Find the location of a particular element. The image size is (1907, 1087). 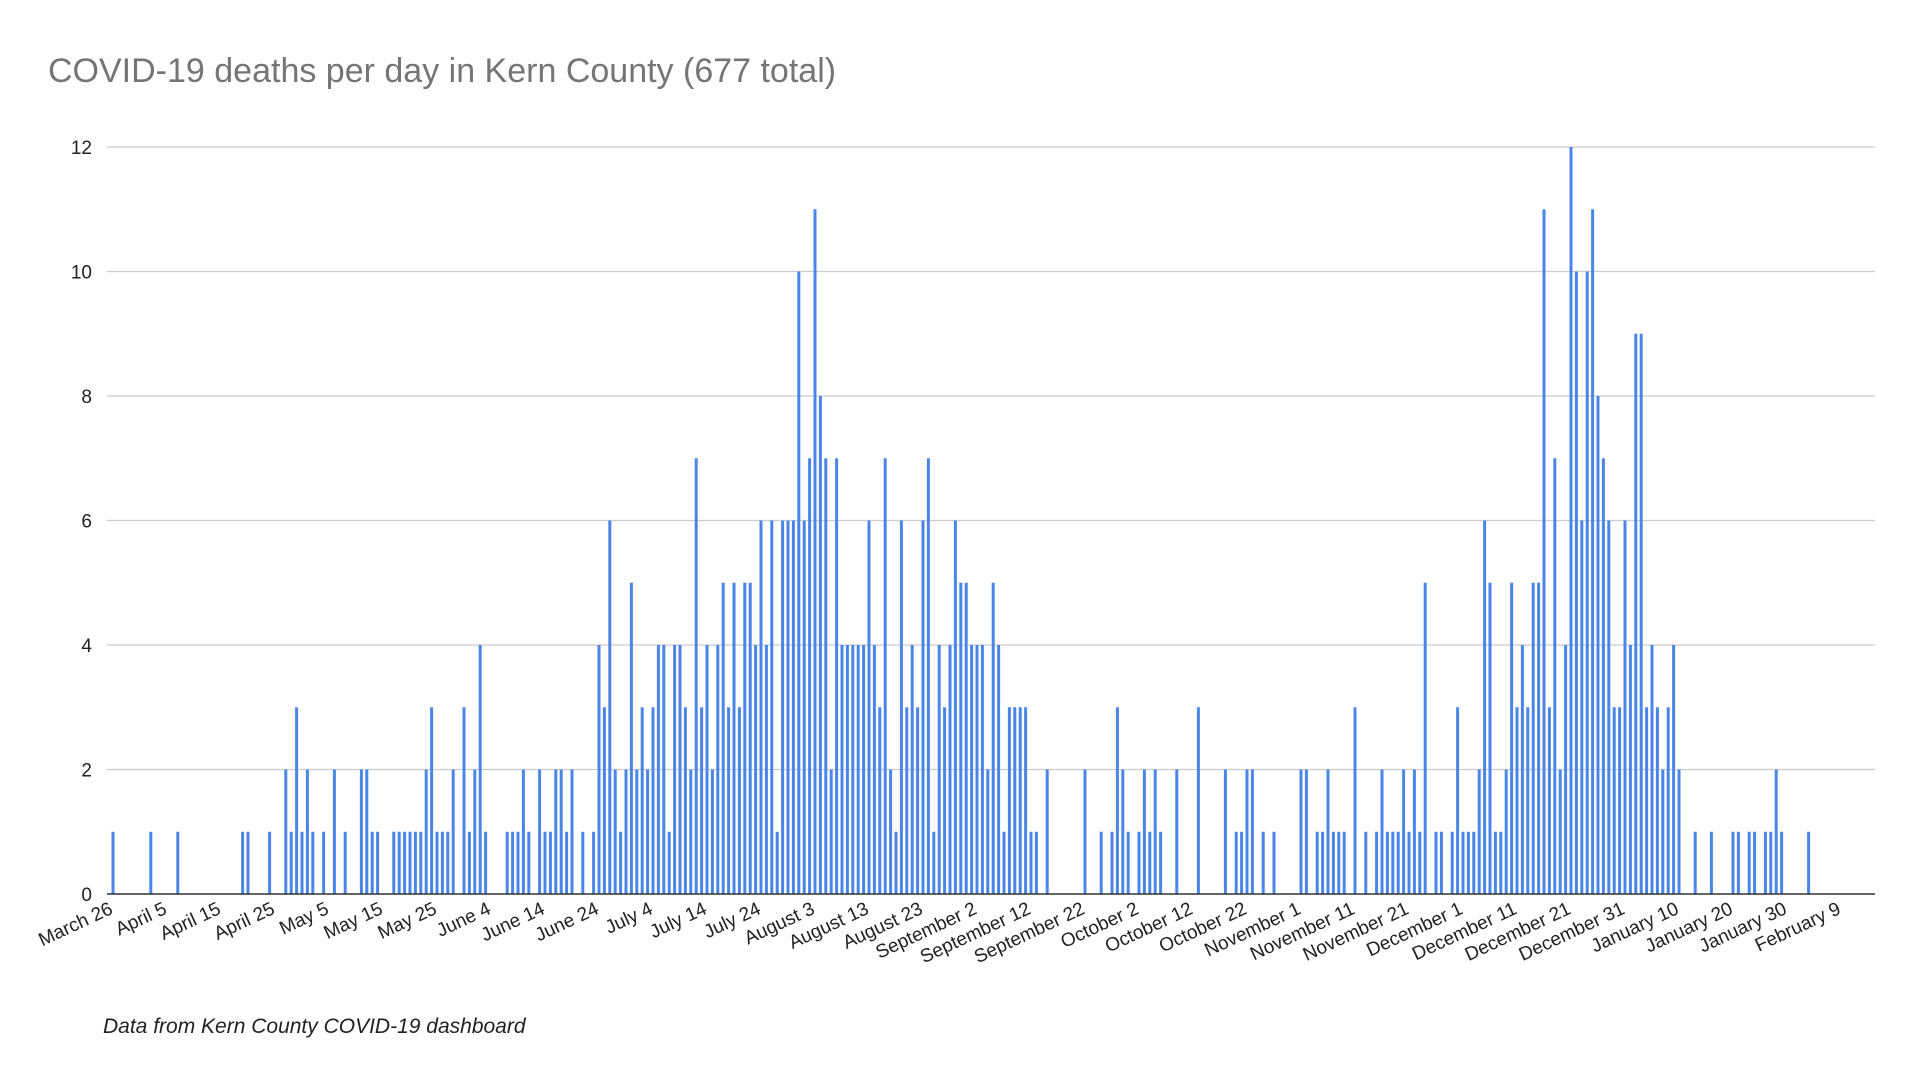

y-tick-label: 0 is located at coordinates (86, 895).